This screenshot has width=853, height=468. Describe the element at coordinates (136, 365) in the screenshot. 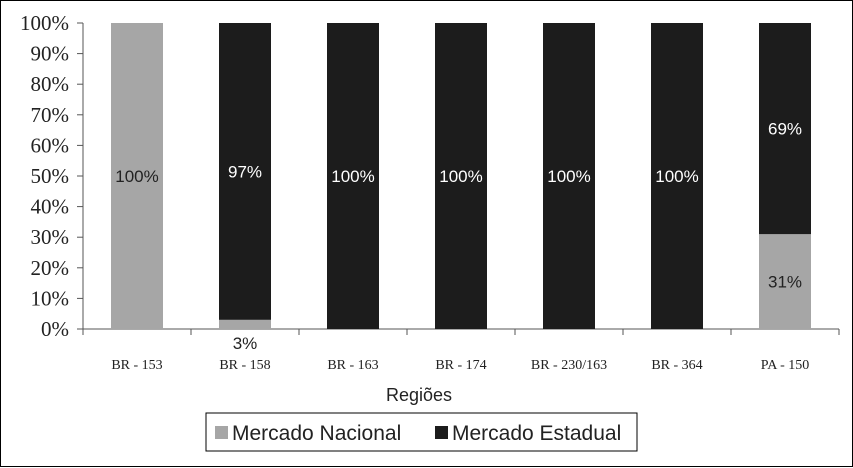

I see `x-tick-label: BR - 153` at that location.